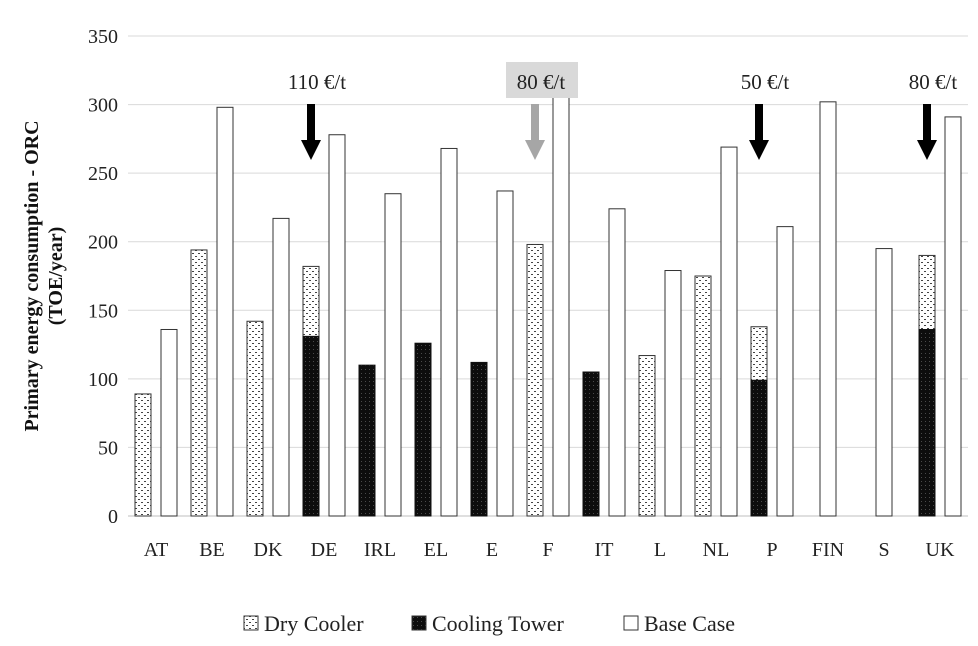  What do you see at coordinates (103, 37) in the screenshot?
I see `y-tick-label: 350` at bounding box center [103, 37].